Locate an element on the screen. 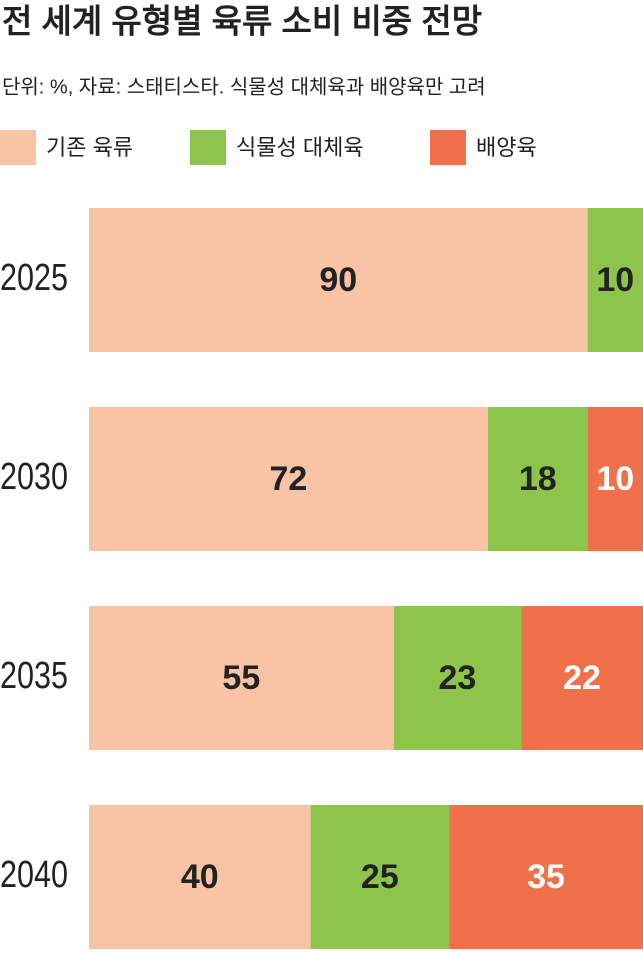 The height and width of the screenshot is (953, 643). legend-label: 식물성 대체육 is located at coordinates (300, 147).